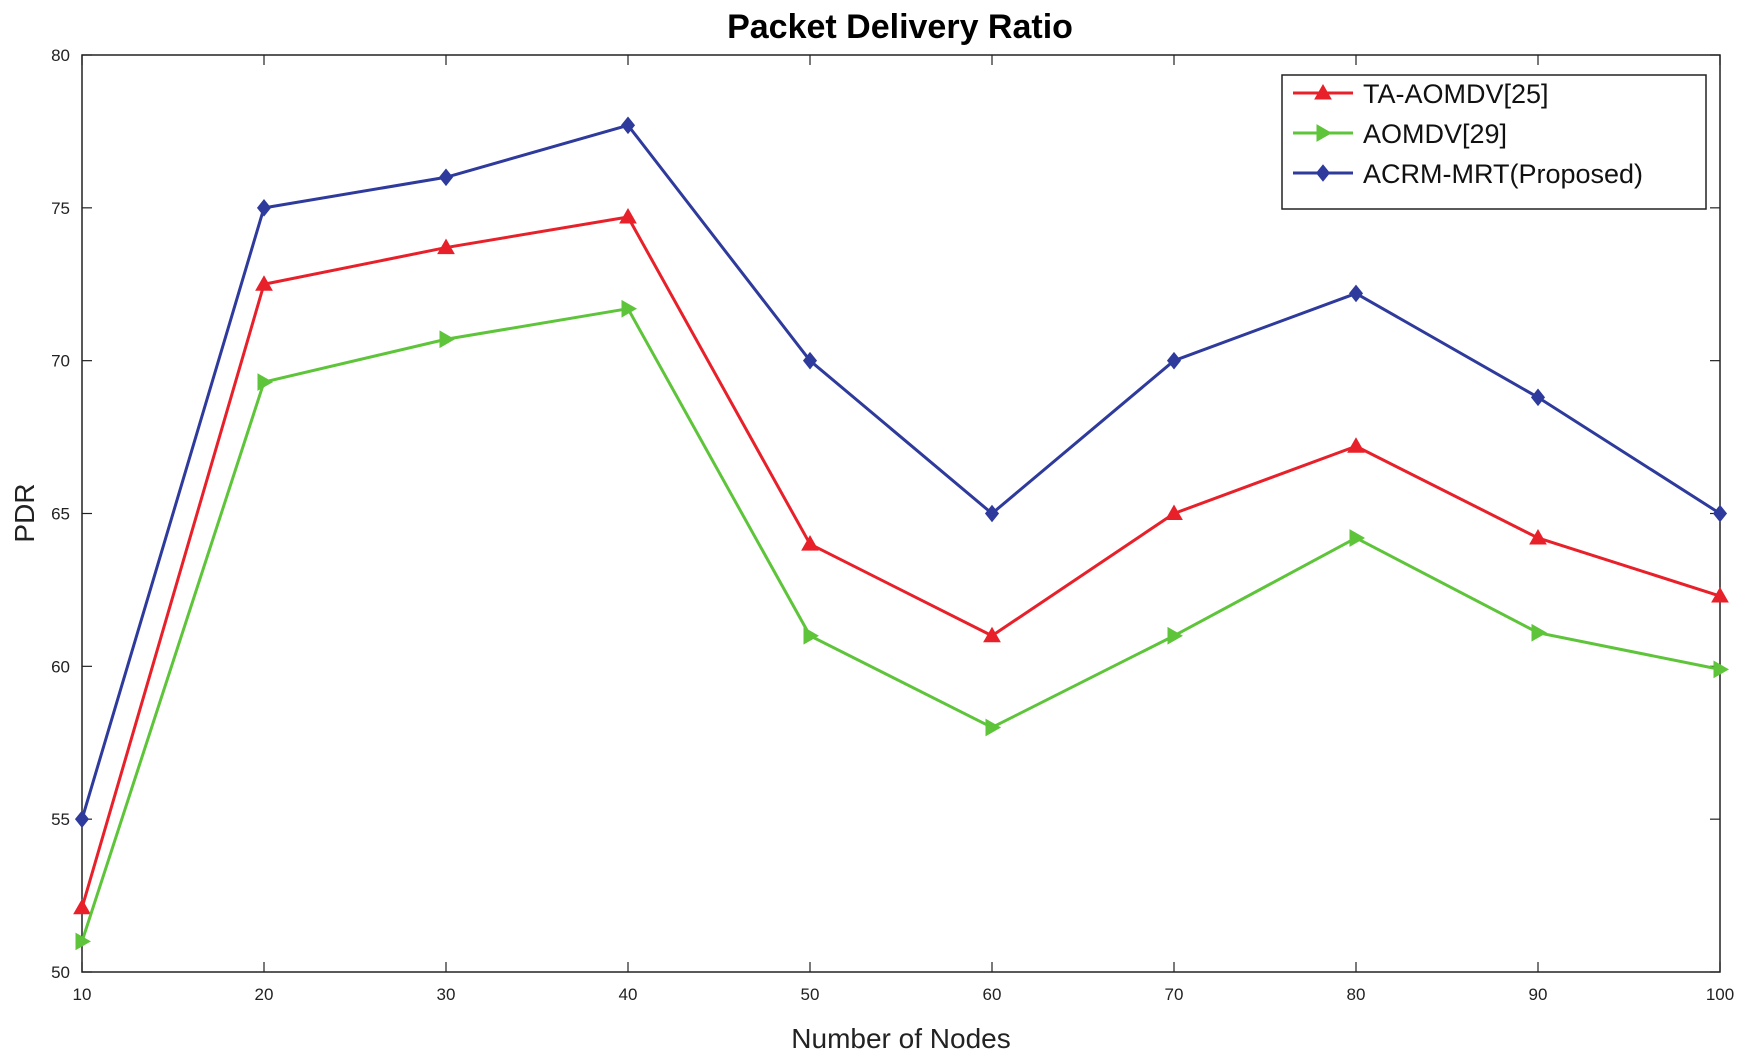 Image resolution: width=1753 pixels, height=1064 pixels. What do you see at coordinates (60, 972) in the screenshot?
I see `y-tick-label: 50` at bounding box center [60, 972].